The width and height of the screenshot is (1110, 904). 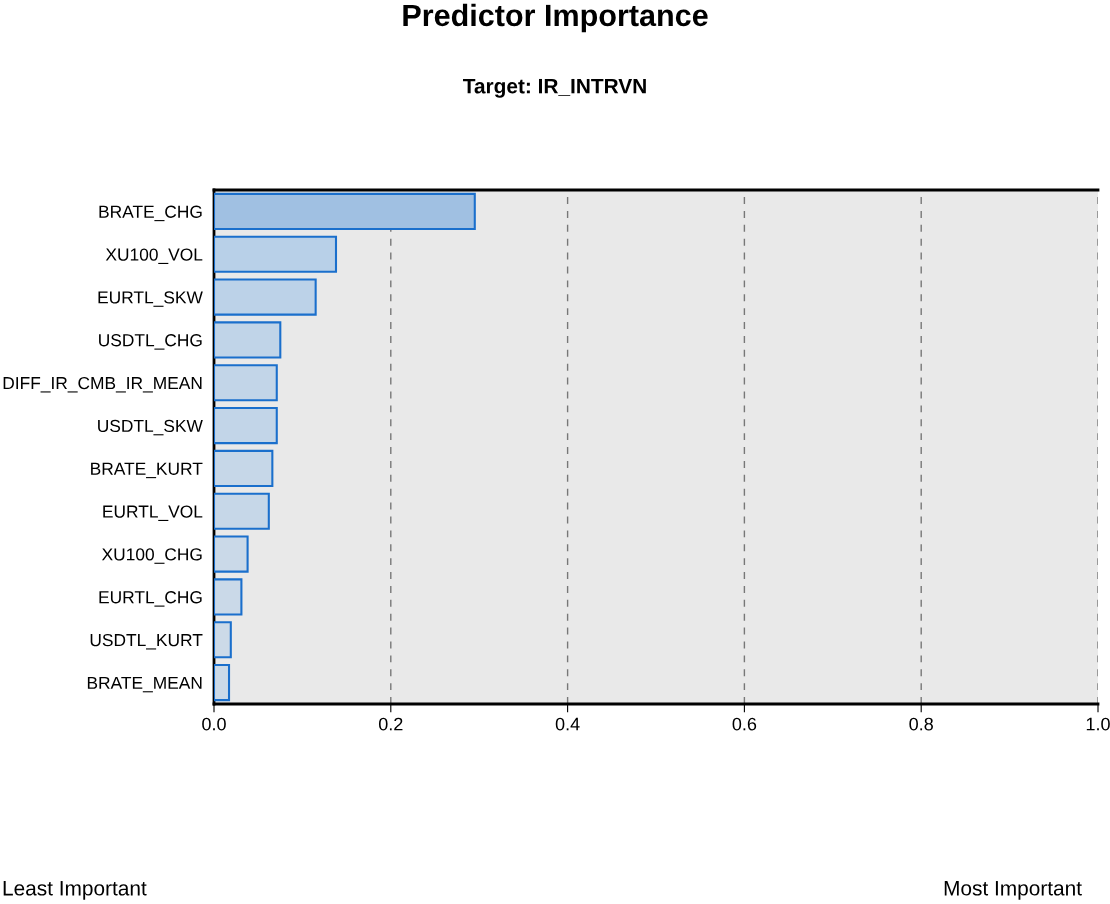 I want to click on y-tick-label: EURTL_SKW, so click(x=150, y=299).